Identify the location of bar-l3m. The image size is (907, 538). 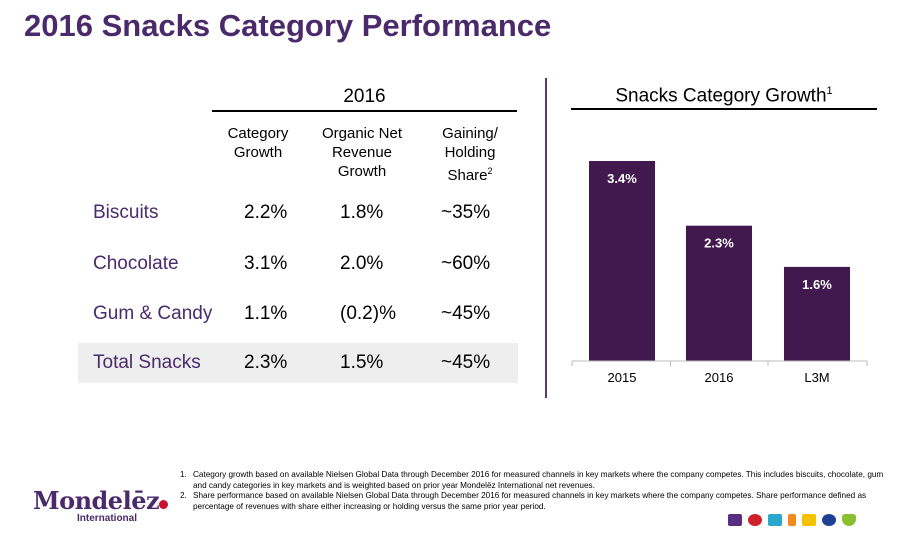
(817, 313).